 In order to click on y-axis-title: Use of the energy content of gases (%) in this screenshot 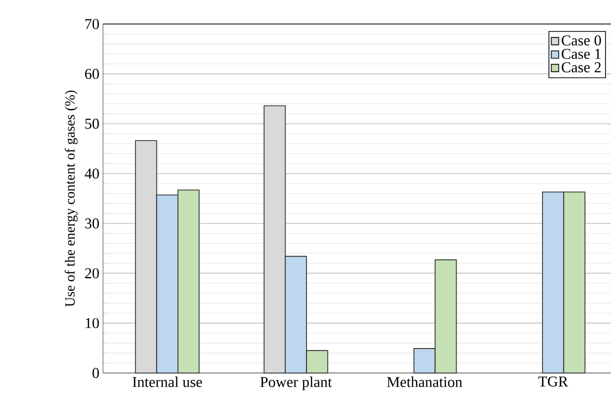, I will do `click(71, 198)`.